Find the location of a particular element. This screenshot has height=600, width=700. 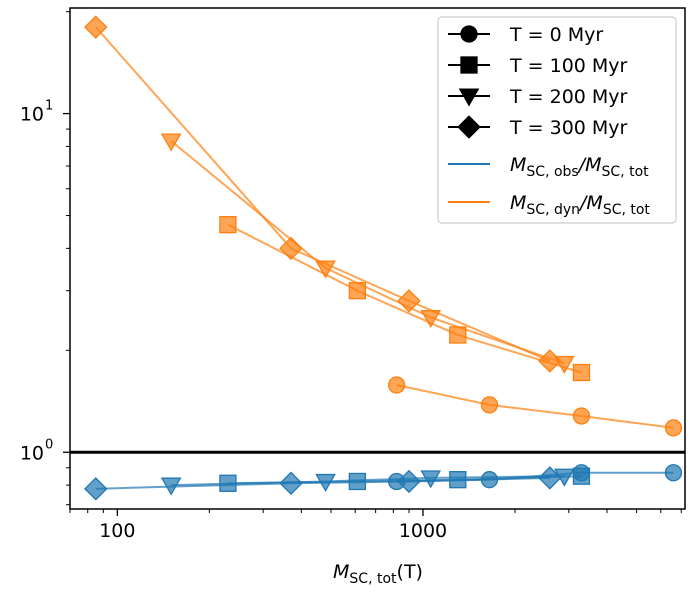

legend-entry: T = 0 Myr is located at coordinates (525, 35).